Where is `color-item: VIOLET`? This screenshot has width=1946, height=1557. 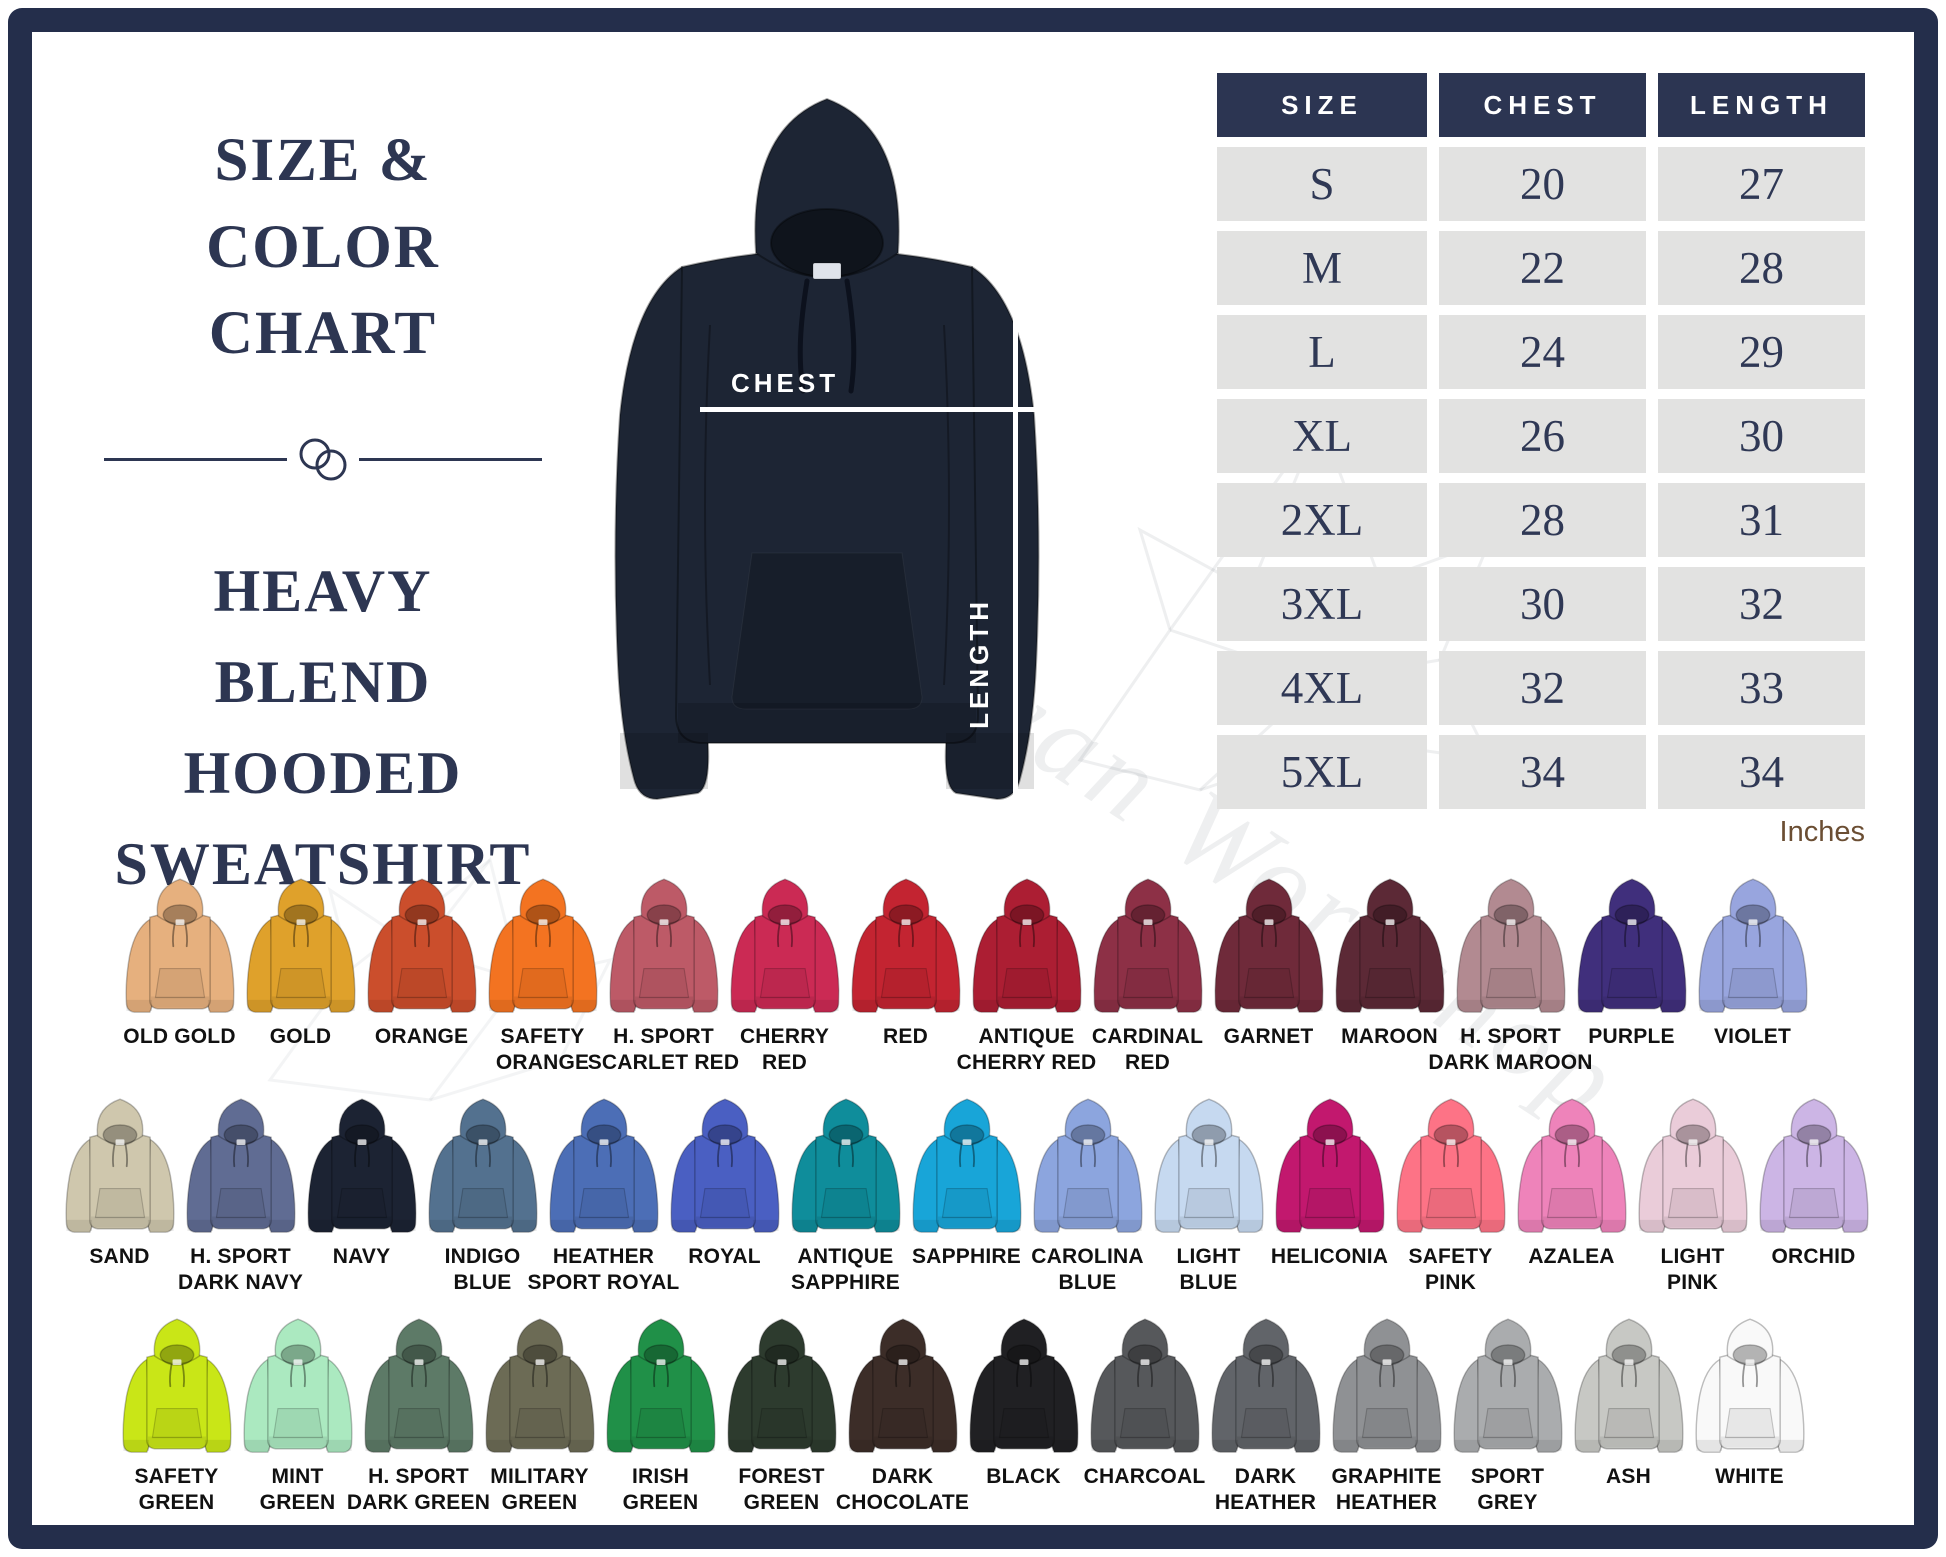
color-item: VIOLET is located at coordinates (1752, 972).